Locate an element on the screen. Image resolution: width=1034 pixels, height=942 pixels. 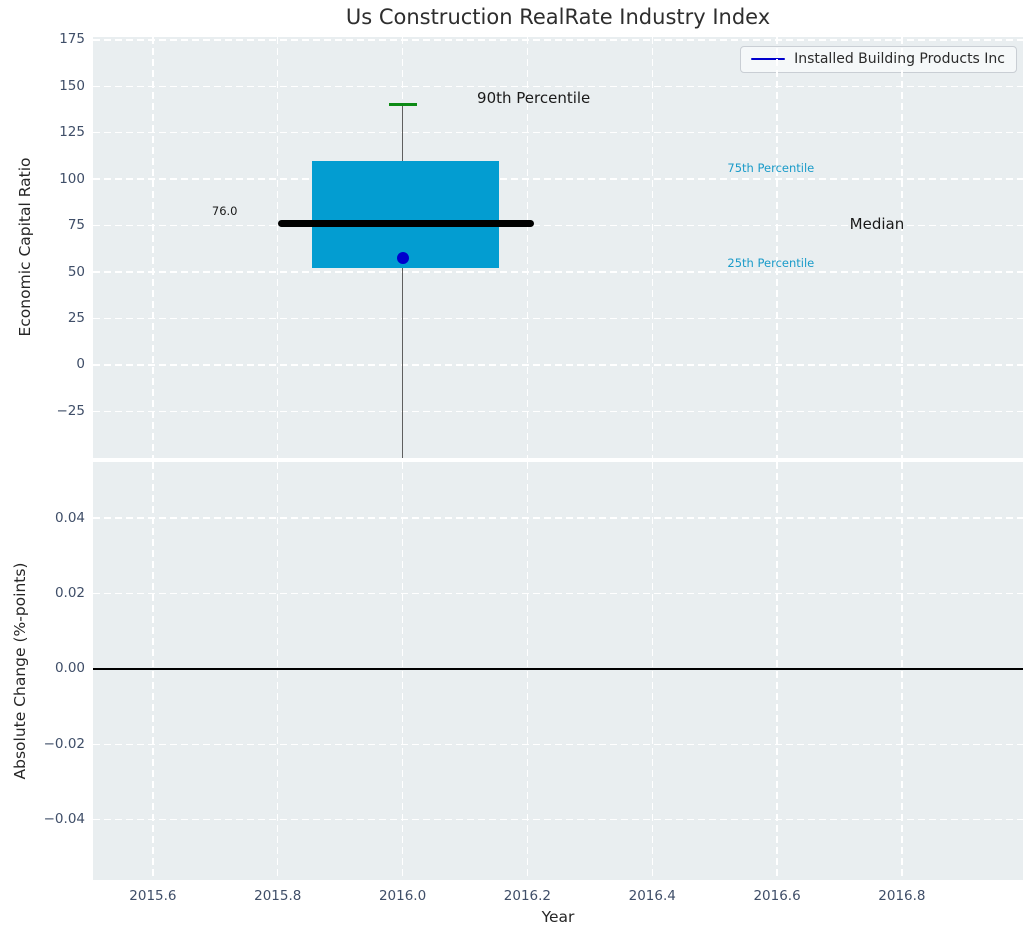
x-axis-label: Year is located at coordinates (558, 917).